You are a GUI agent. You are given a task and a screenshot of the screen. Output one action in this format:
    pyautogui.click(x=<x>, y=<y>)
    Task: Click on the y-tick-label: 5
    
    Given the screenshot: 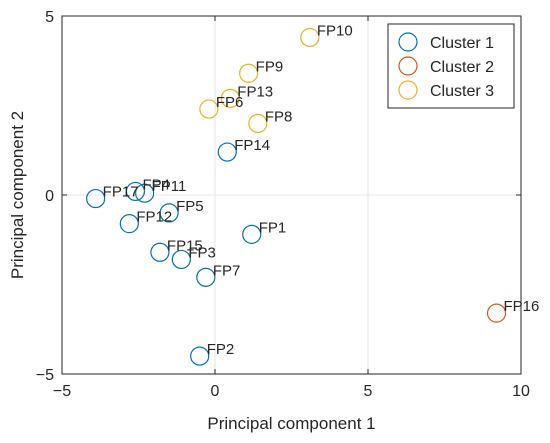 What is the action you would take?
    pyautogui.click(x=49, y=17)
    